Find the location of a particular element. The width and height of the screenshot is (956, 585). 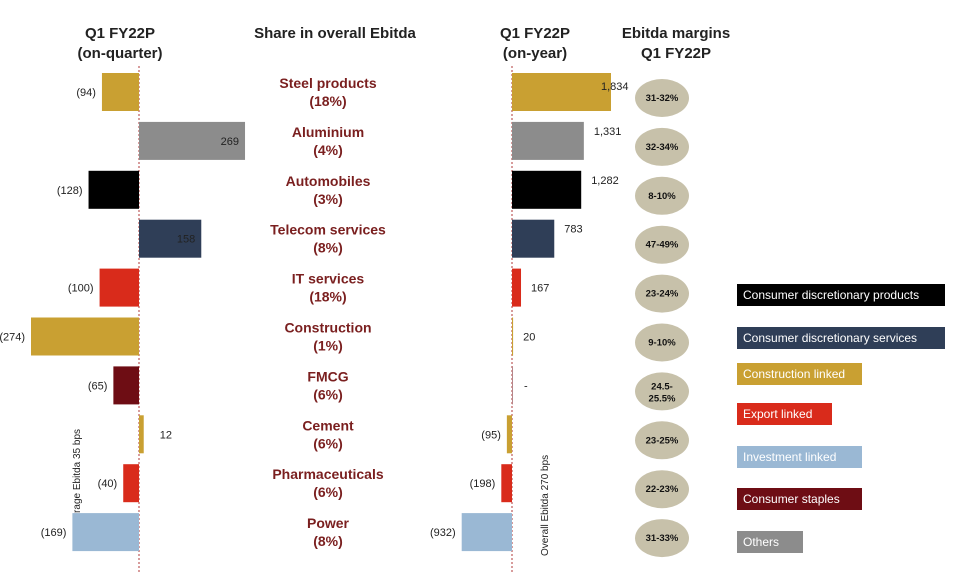

left-bar-label-6: (65) is located at coordinates (98, 386).